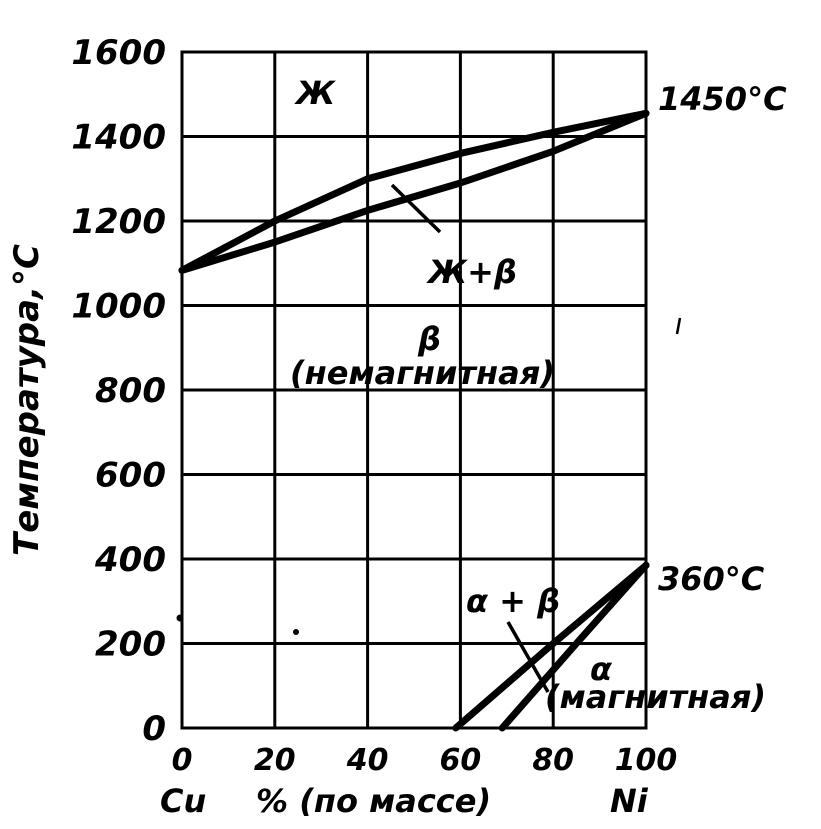 Image resolution: width=821 pixels, height=829 pixels. Describe the element at coordinates (629, 801) in the screenshot. I see `x-axis-right-label: Ni` at that location.